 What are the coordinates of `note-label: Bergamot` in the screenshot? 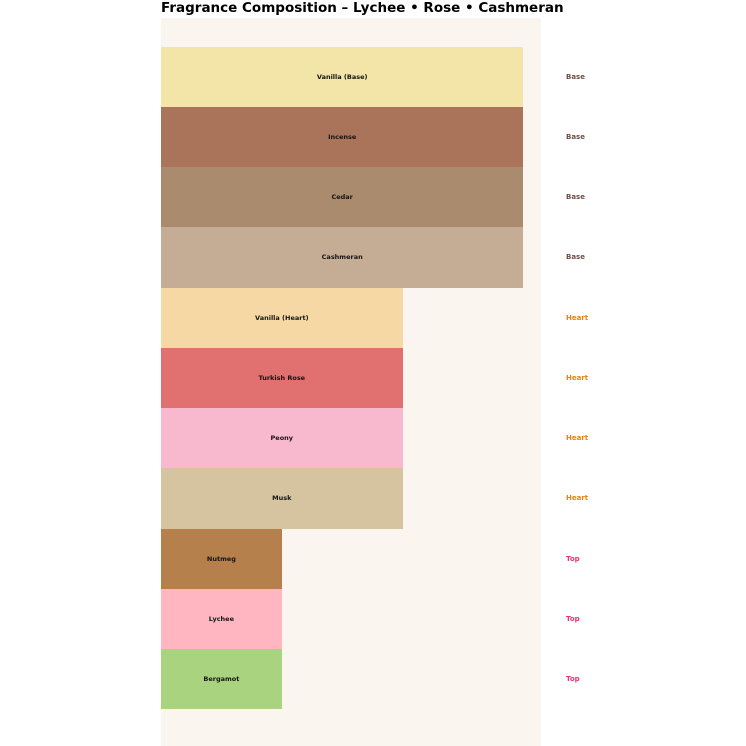 It's located at (221, 679).